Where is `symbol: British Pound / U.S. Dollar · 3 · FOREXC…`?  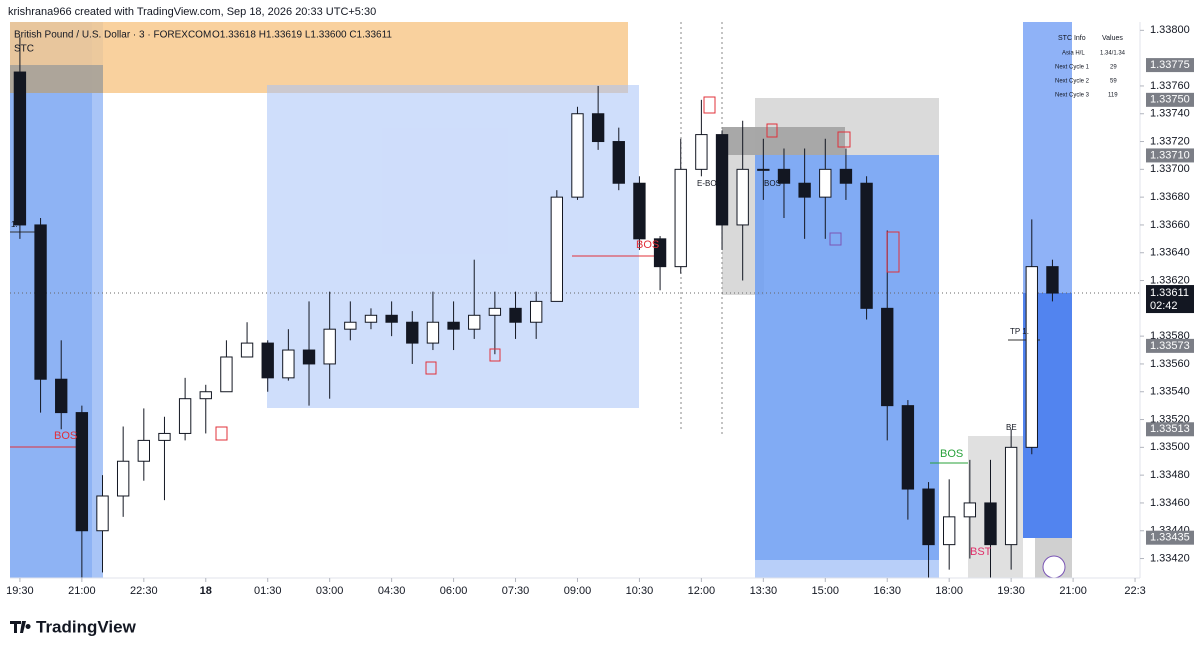
symbol: British Pound / U.S. Dollar · 3 · FOREXC… is located at coordinates (112, 35).